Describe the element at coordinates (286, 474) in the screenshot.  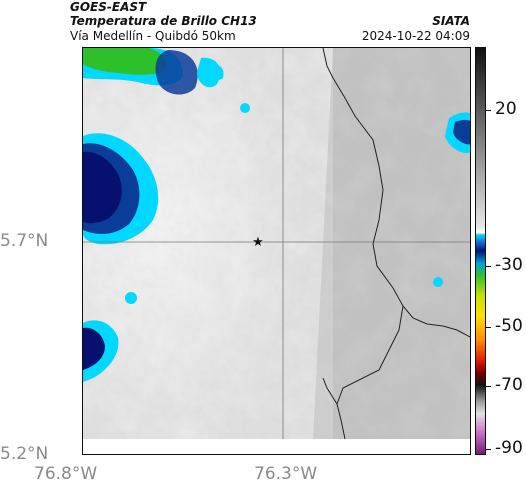
I see `lon-label-76.3: 76.3°W` at that location.